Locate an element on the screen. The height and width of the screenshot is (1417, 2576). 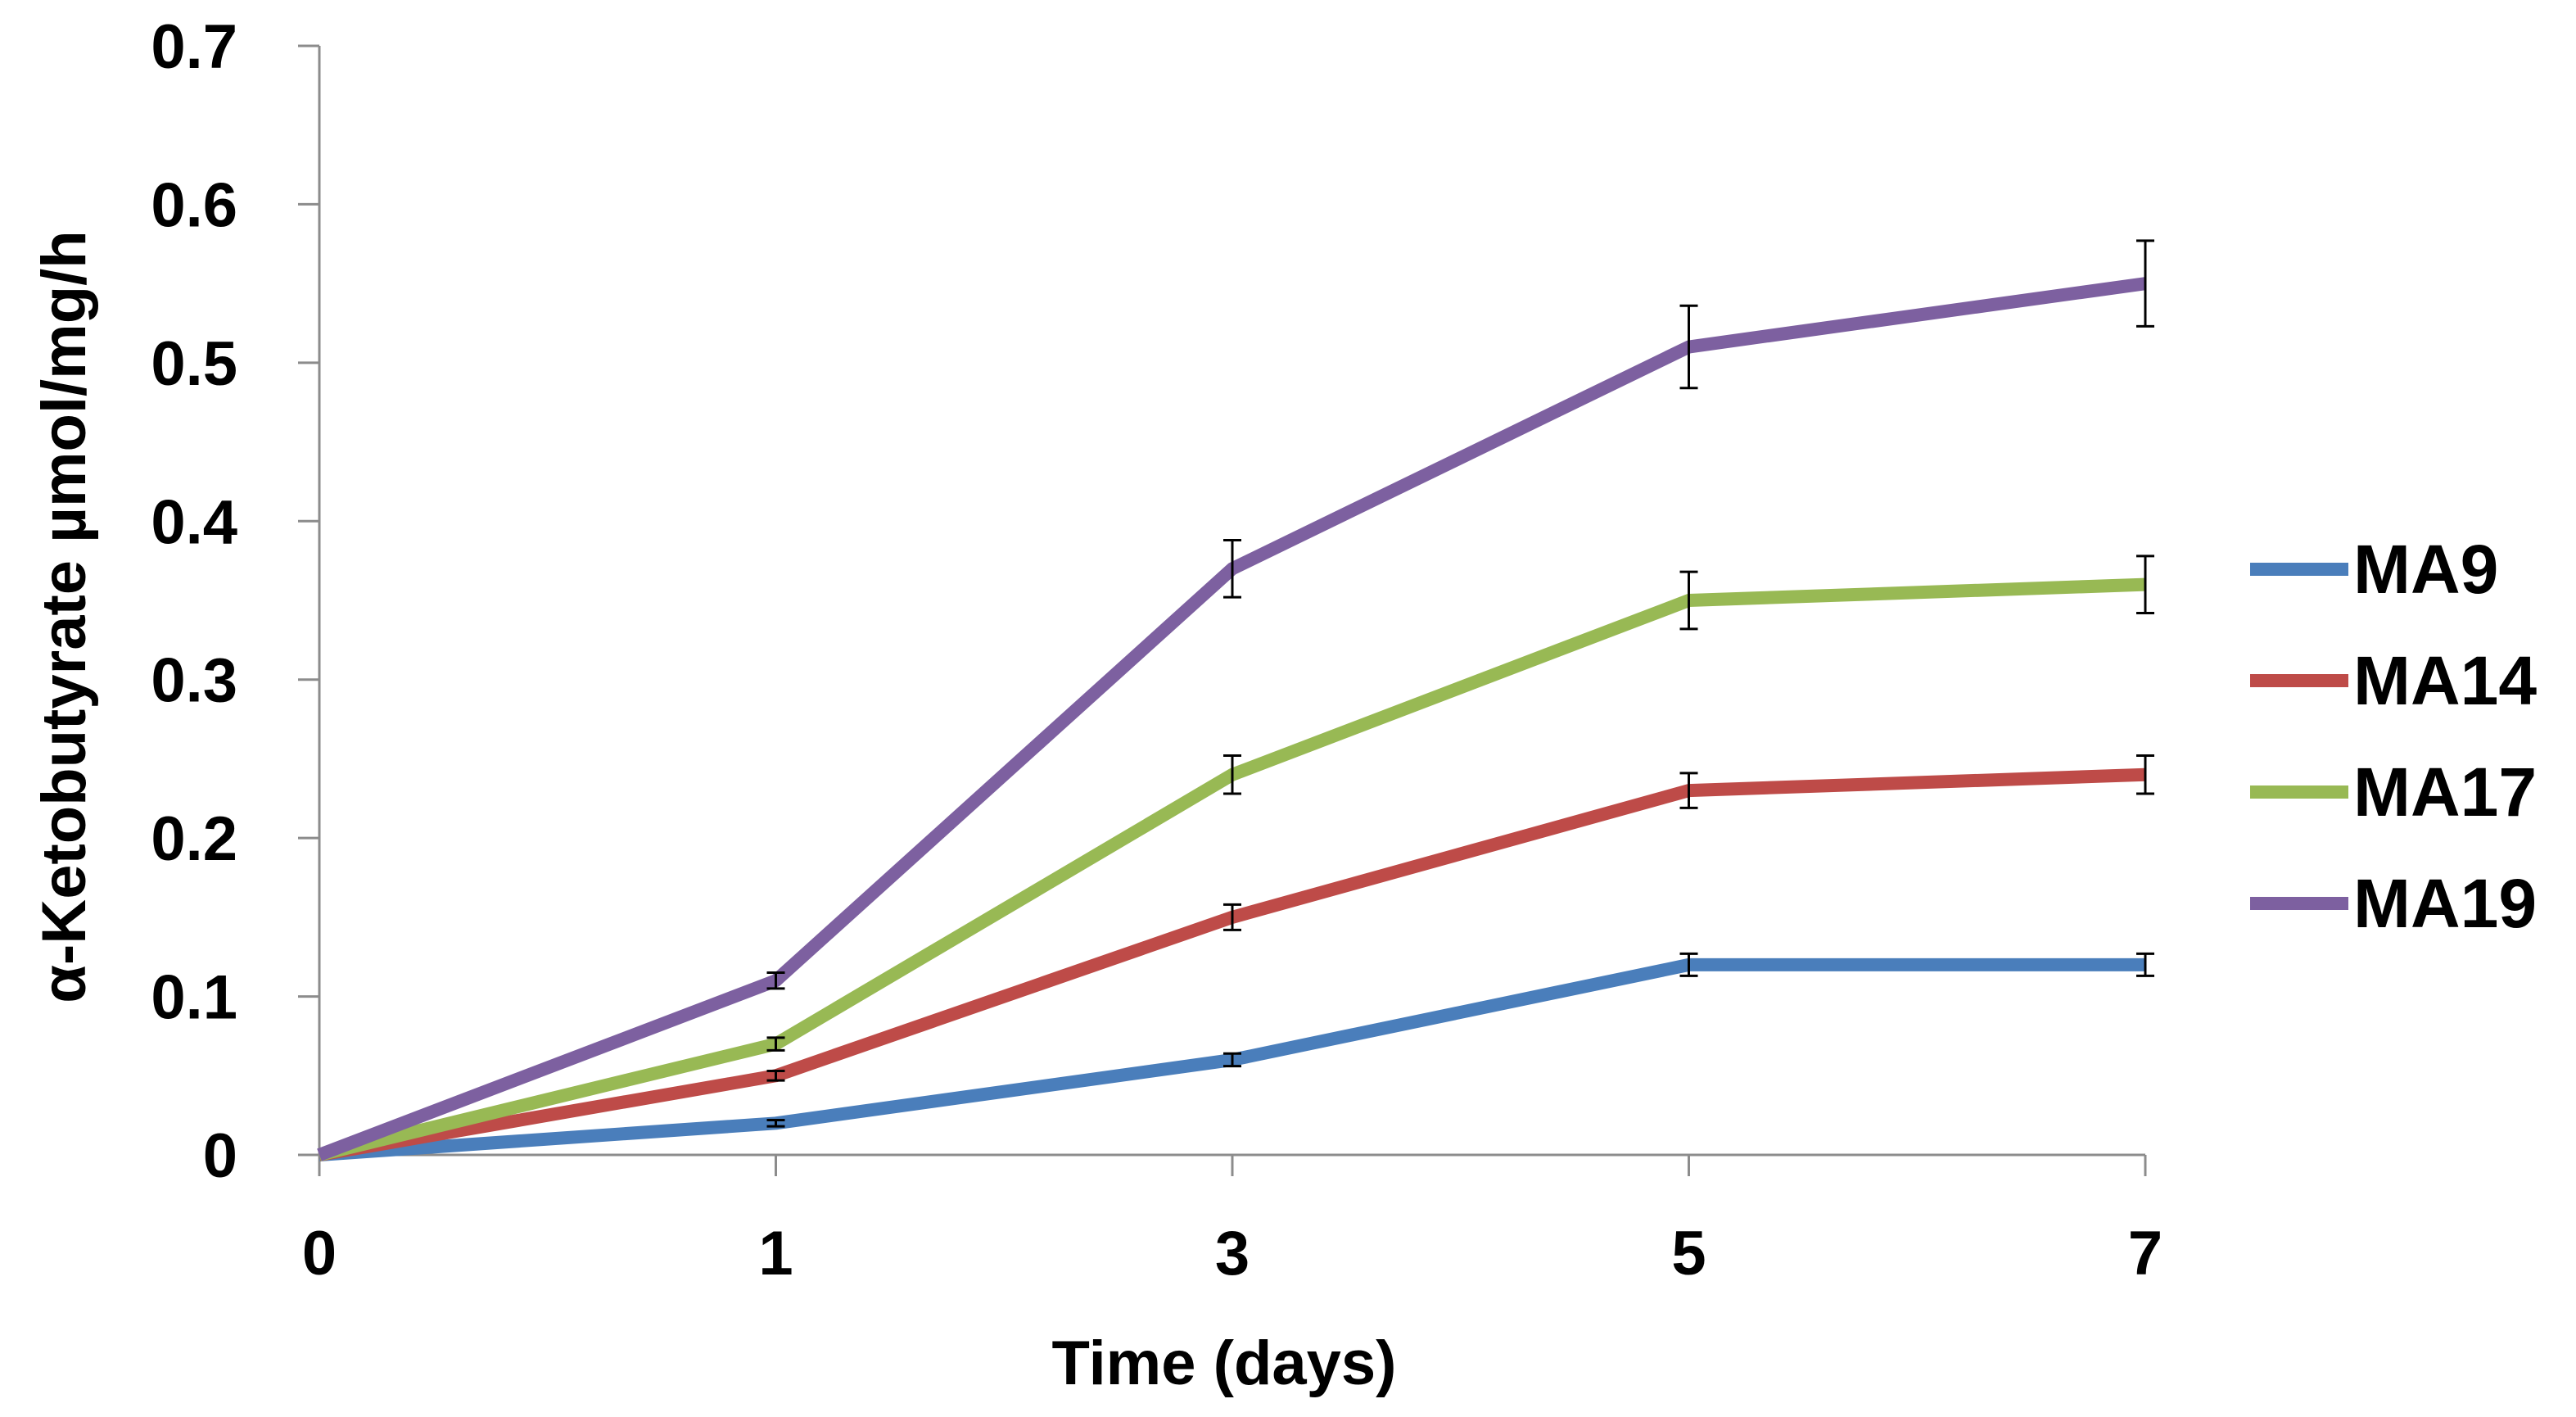
y-tick-label: 0.2 is located at coordinates (194, 839).